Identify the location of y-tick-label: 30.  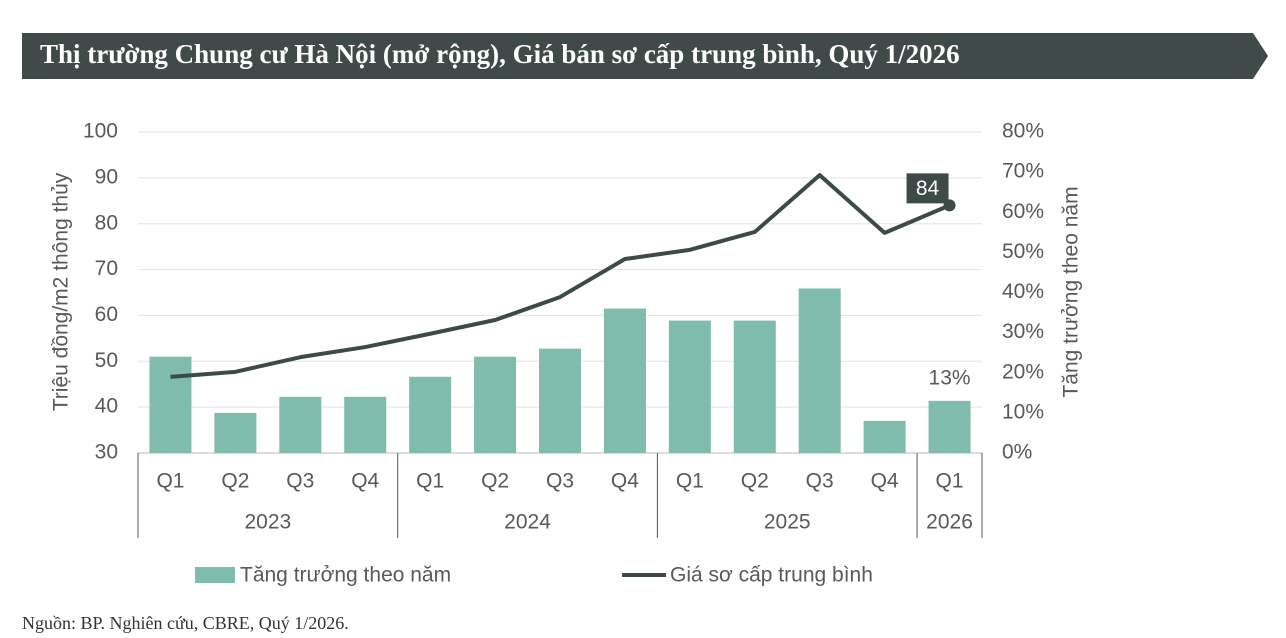
(106, 452).